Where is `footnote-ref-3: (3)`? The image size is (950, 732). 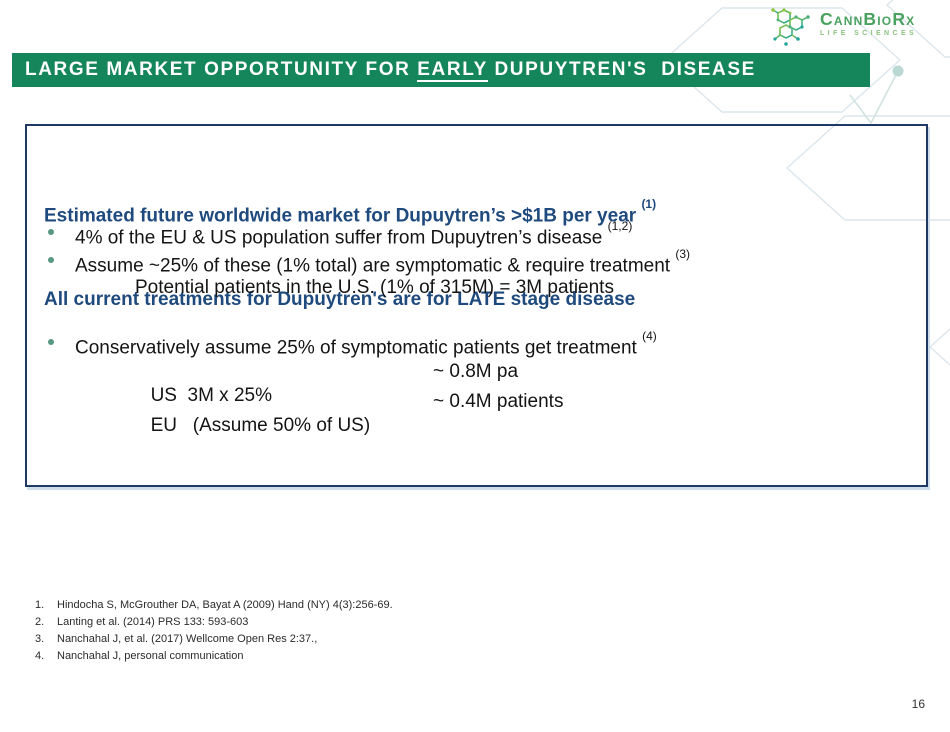 footnote-ref-3: (3) is located at coordinates (683, 254).